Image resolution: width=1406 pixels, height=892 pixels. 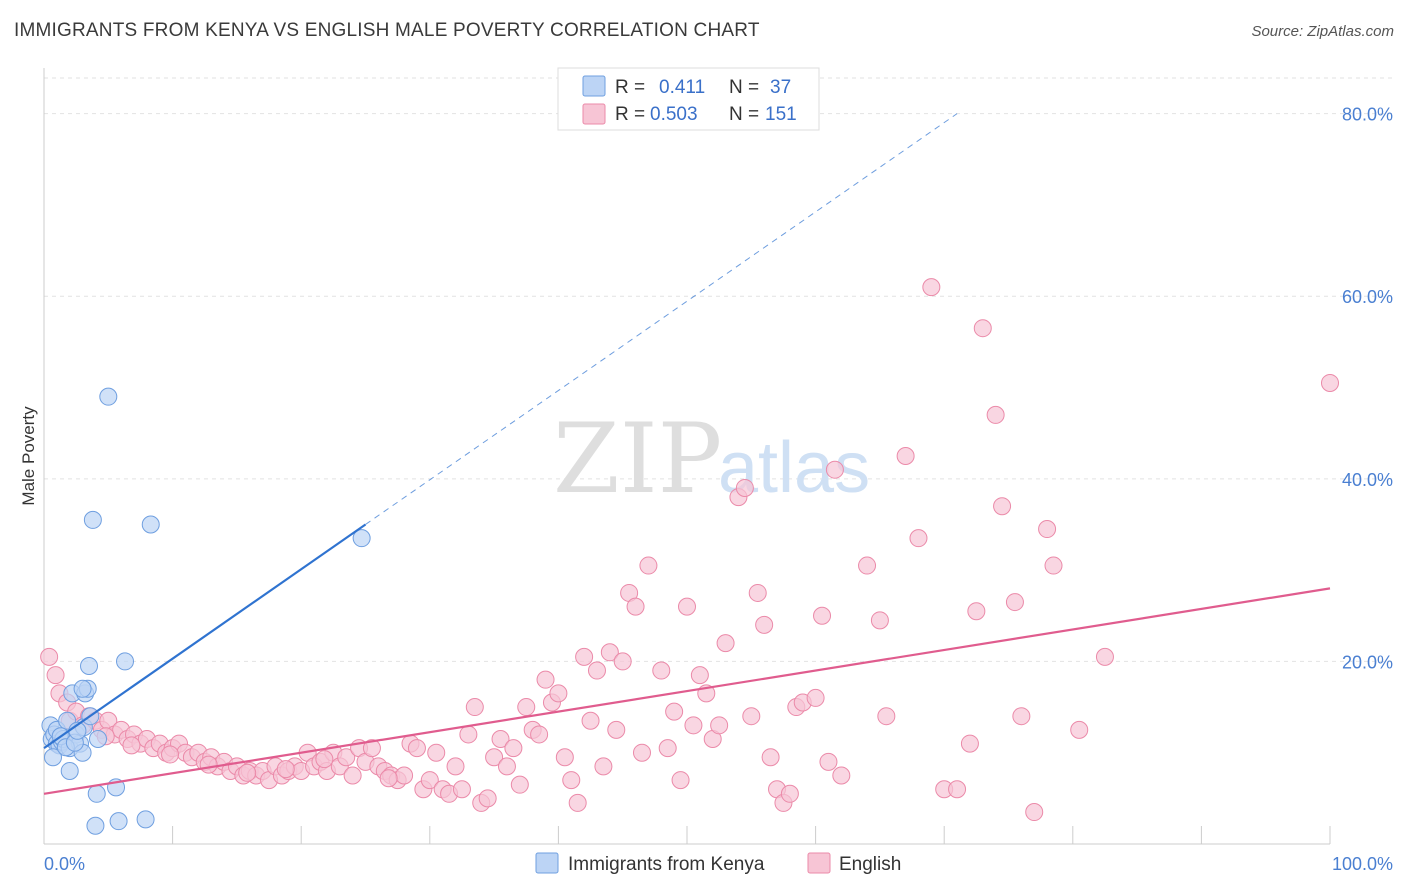 I want to click on x-tick-labels: 0.0% 100.0%, so click(x=718, y=864).